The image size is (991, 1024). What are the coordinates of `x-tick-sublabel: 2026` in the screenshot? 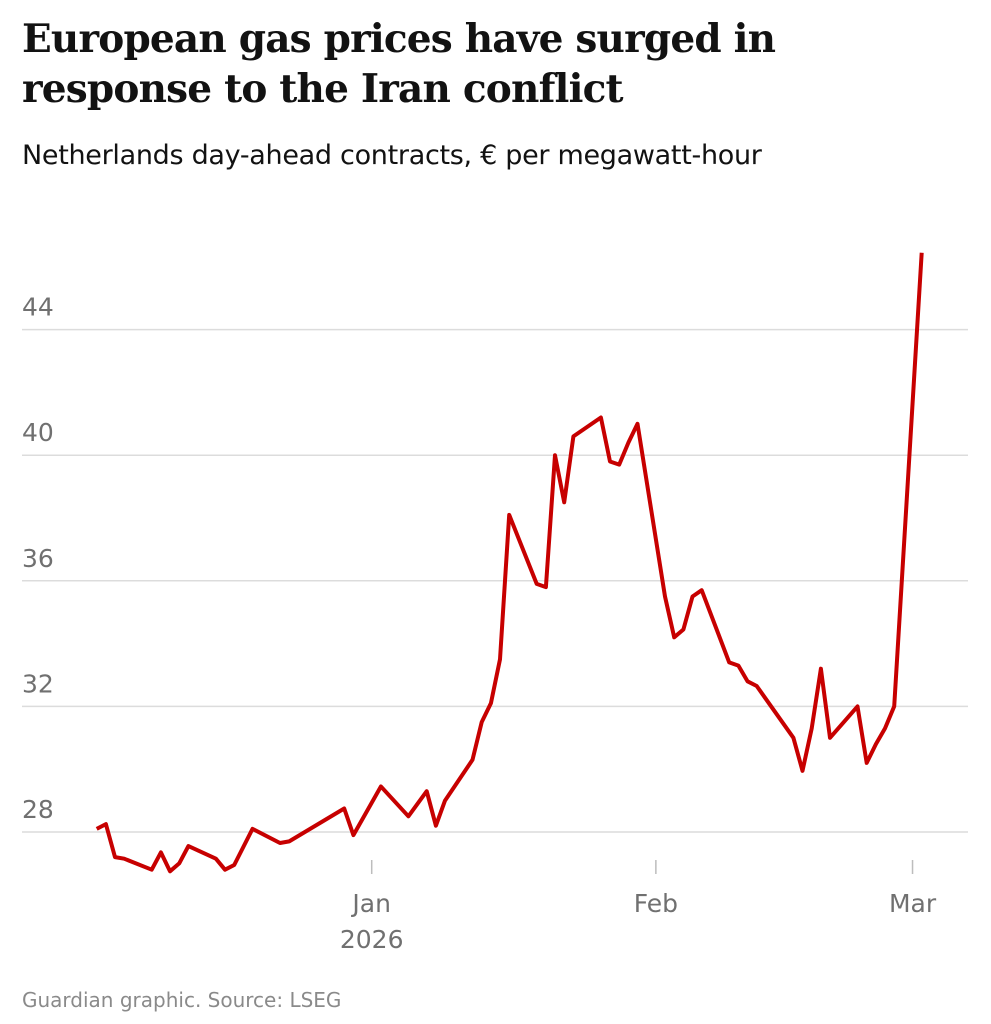 It's located at (372, 939).